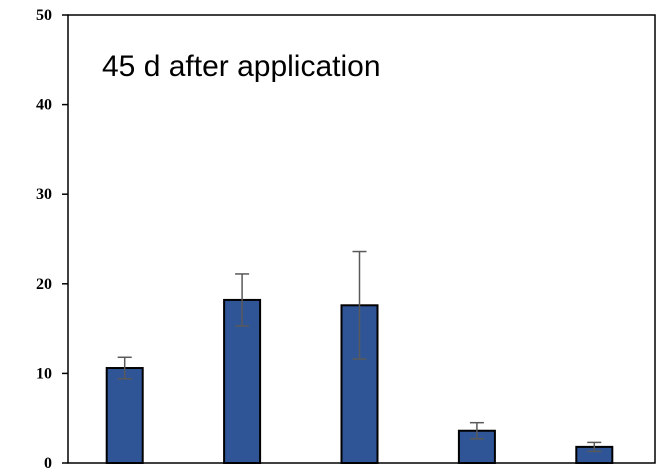  I want to click on y-axis: 0 10 20 30 40 50, so click(52, 239).